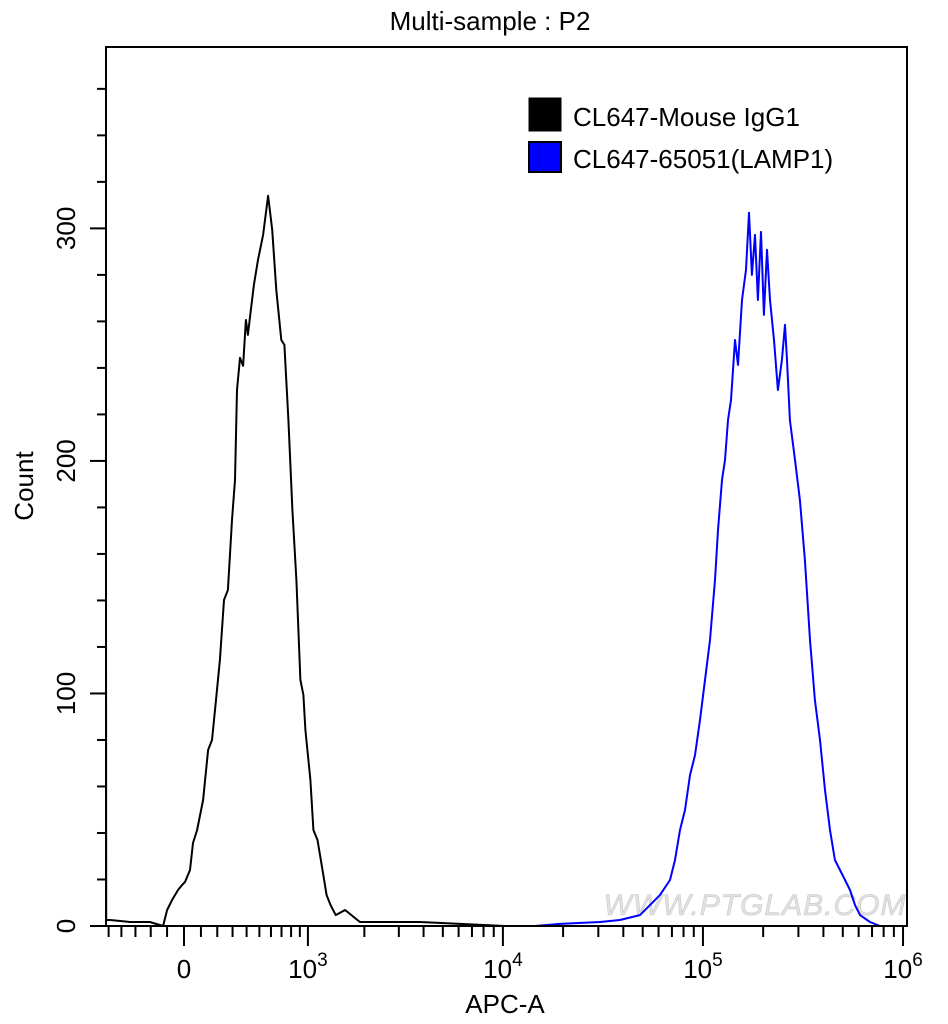  I want to click on x-tick-label: 0, so click(184, 969).